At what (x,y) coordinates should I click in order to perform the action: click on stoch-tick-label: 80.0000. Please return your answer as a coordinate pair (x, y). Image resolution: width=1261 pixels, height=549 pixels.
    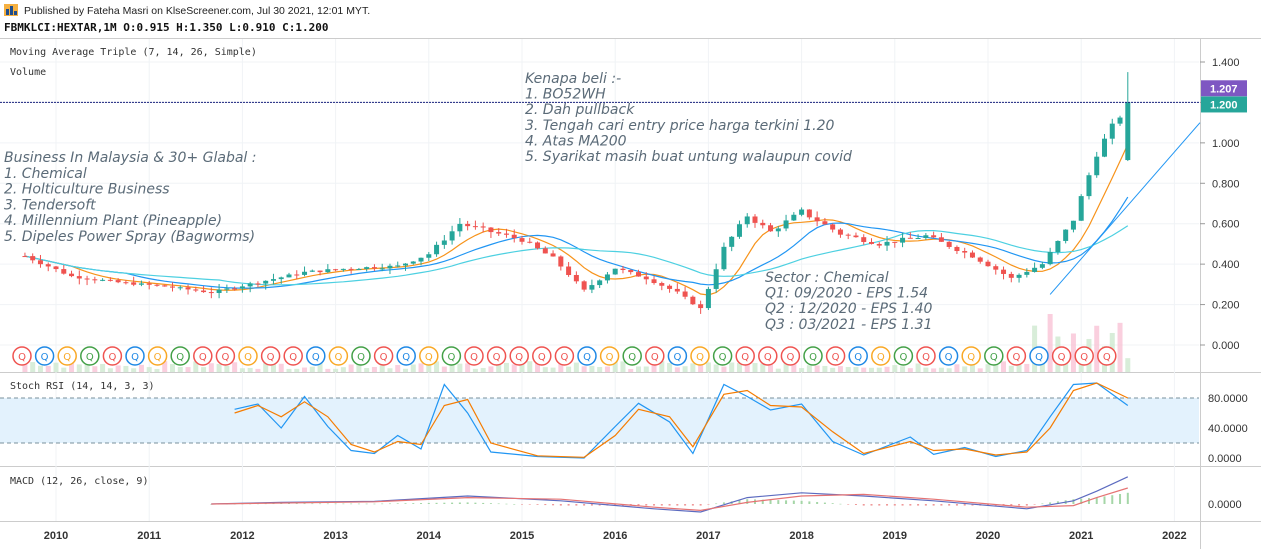
    Looking at the image, I should click on (1228, 399).